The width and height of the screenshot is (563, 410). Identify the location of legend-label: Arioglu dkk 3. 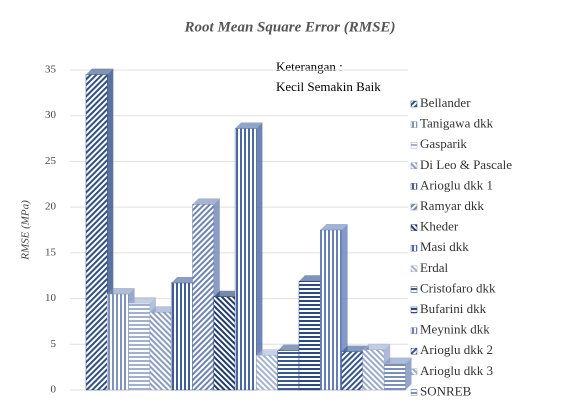
(456, 370).